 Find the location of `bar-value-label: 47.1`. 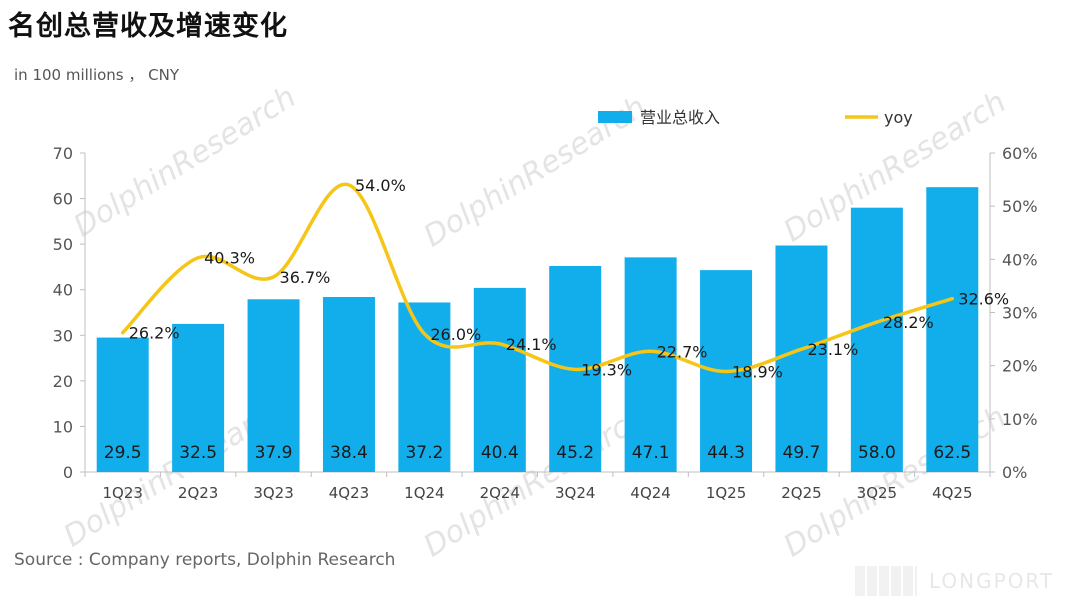

bar-value-label: 47.1 is located at coordinates (651, 453).